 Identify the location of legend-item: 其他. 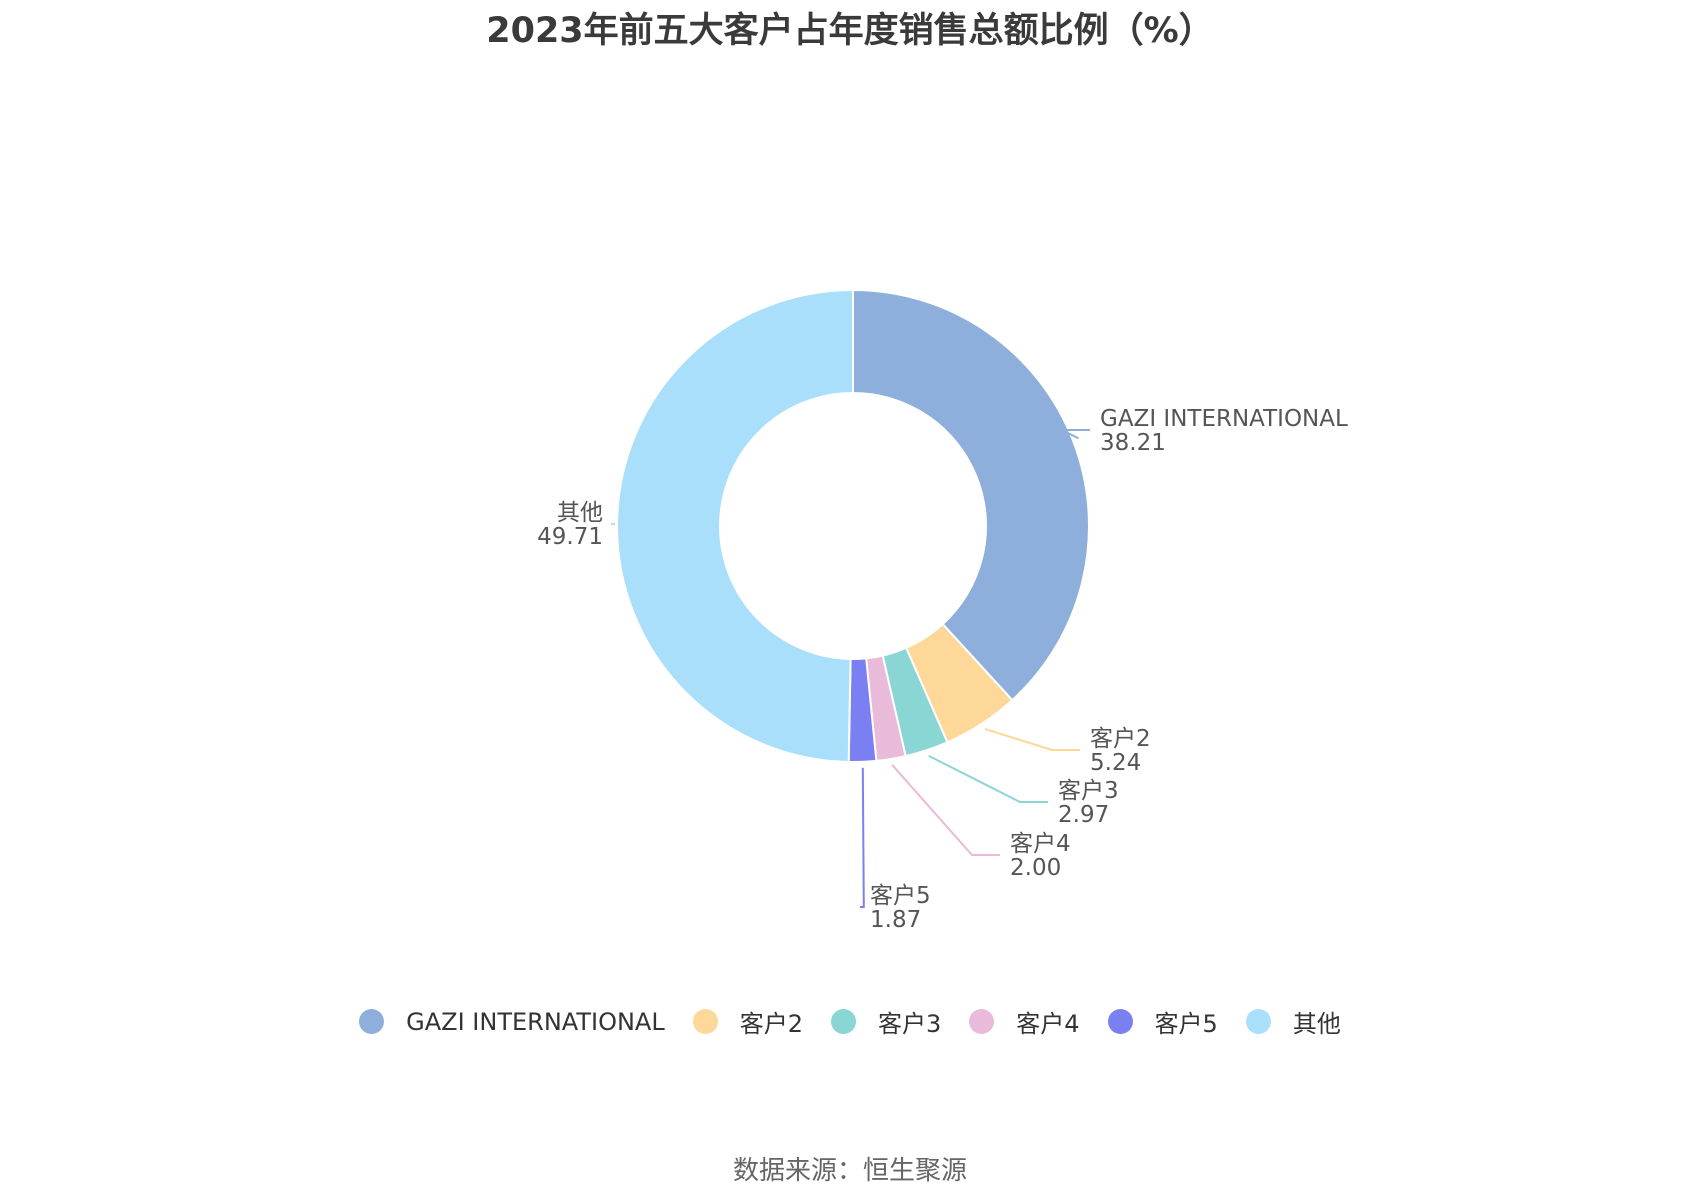
(1293, 1021).